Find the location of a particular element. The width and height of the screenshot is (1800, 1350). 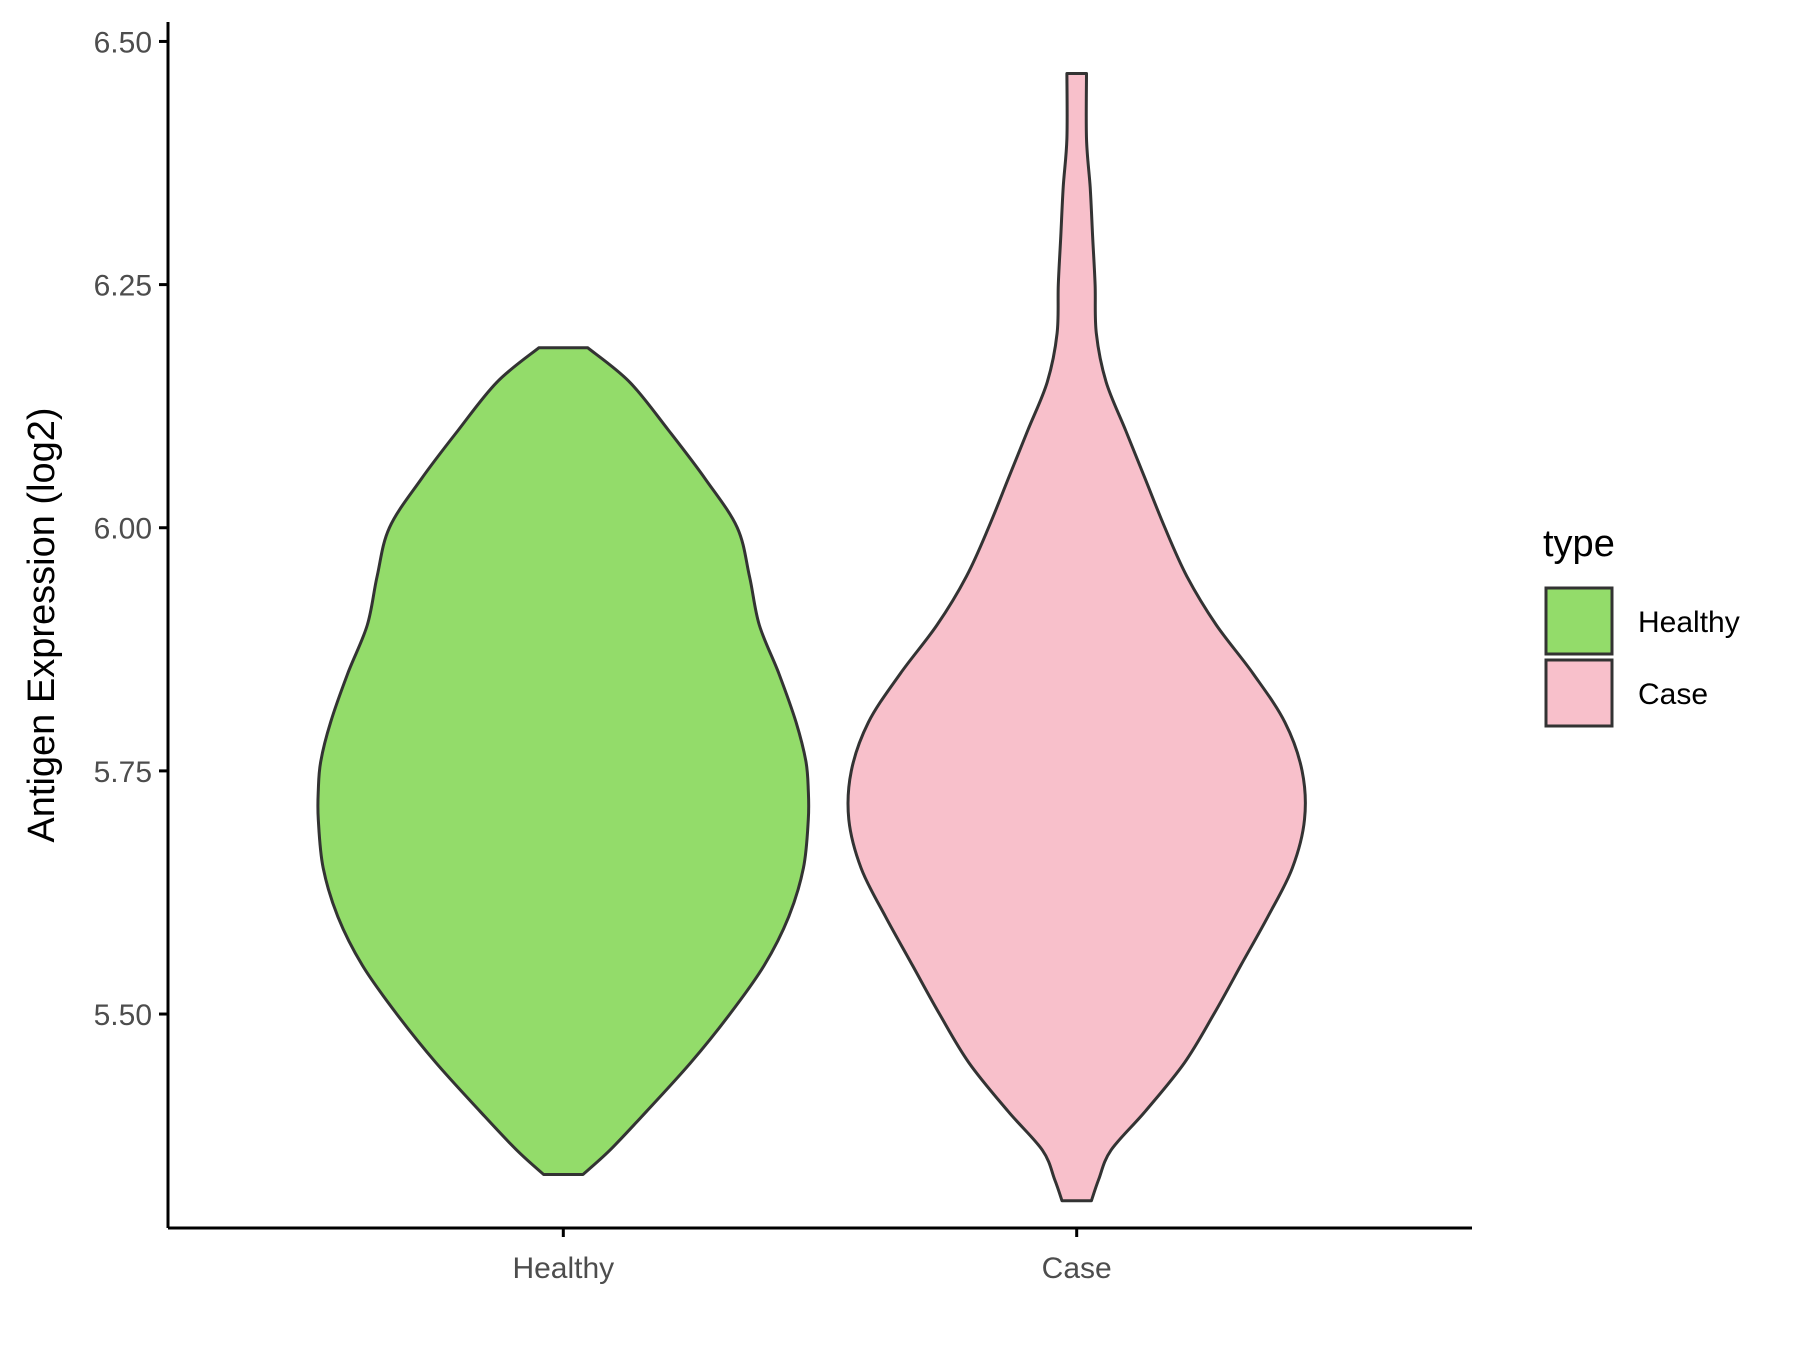

legend: type Healthy Case is located at coordinates (1641, 625).